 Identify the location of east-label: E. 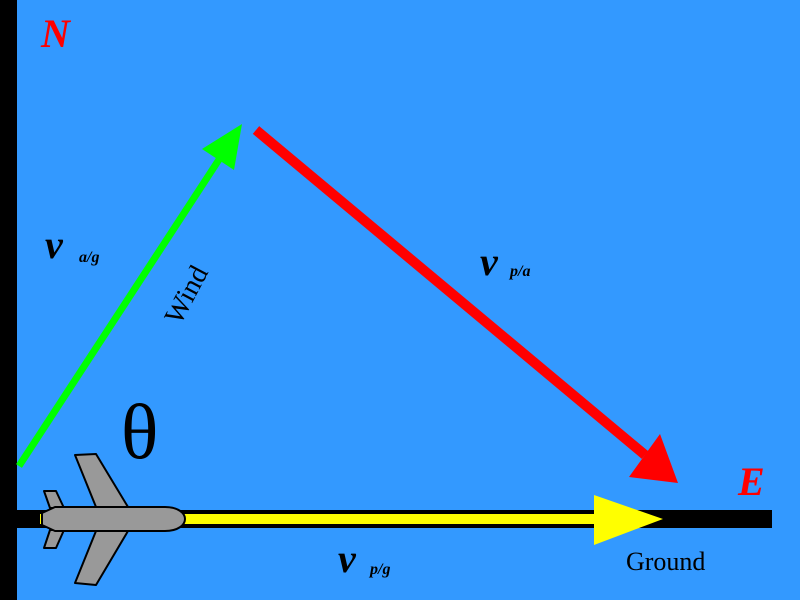
(751, 481).